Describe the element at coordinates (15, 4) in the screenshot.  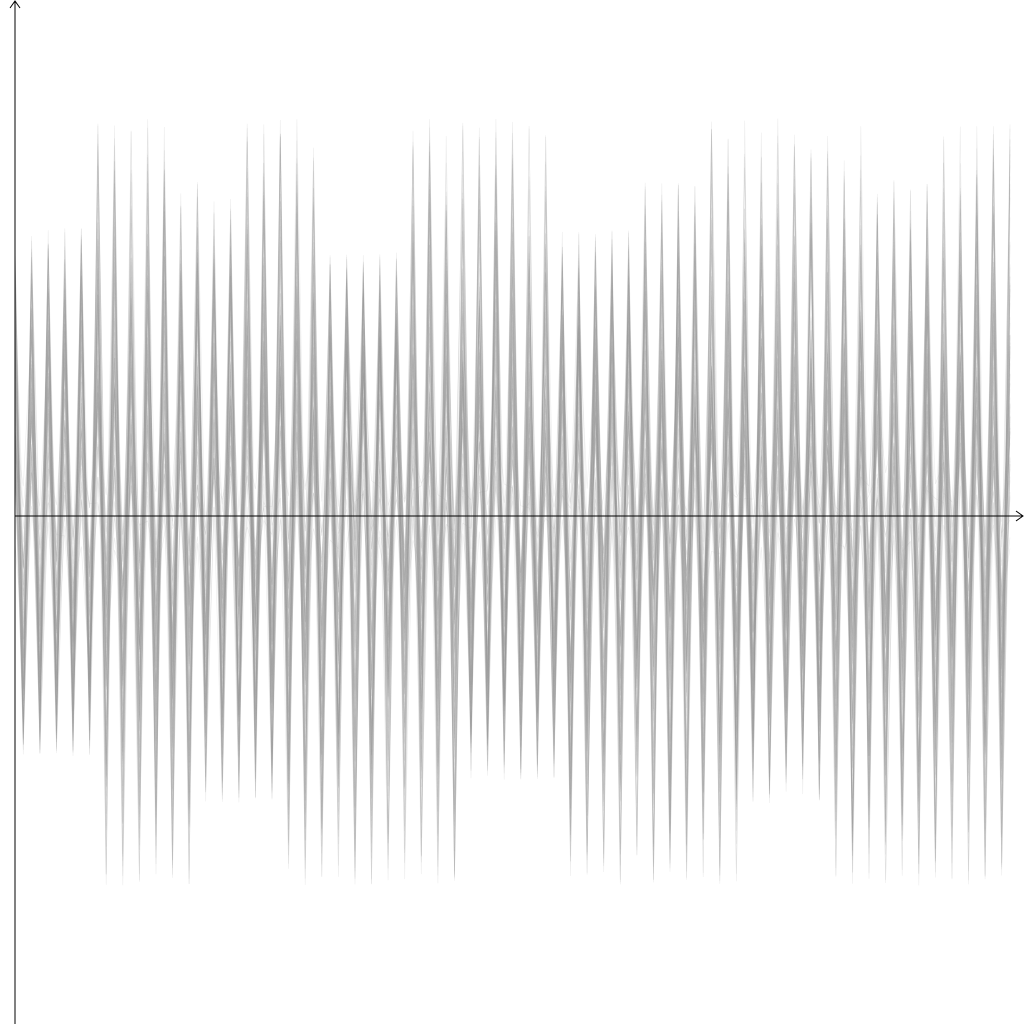
I see `y-axis-arrow` at that location.